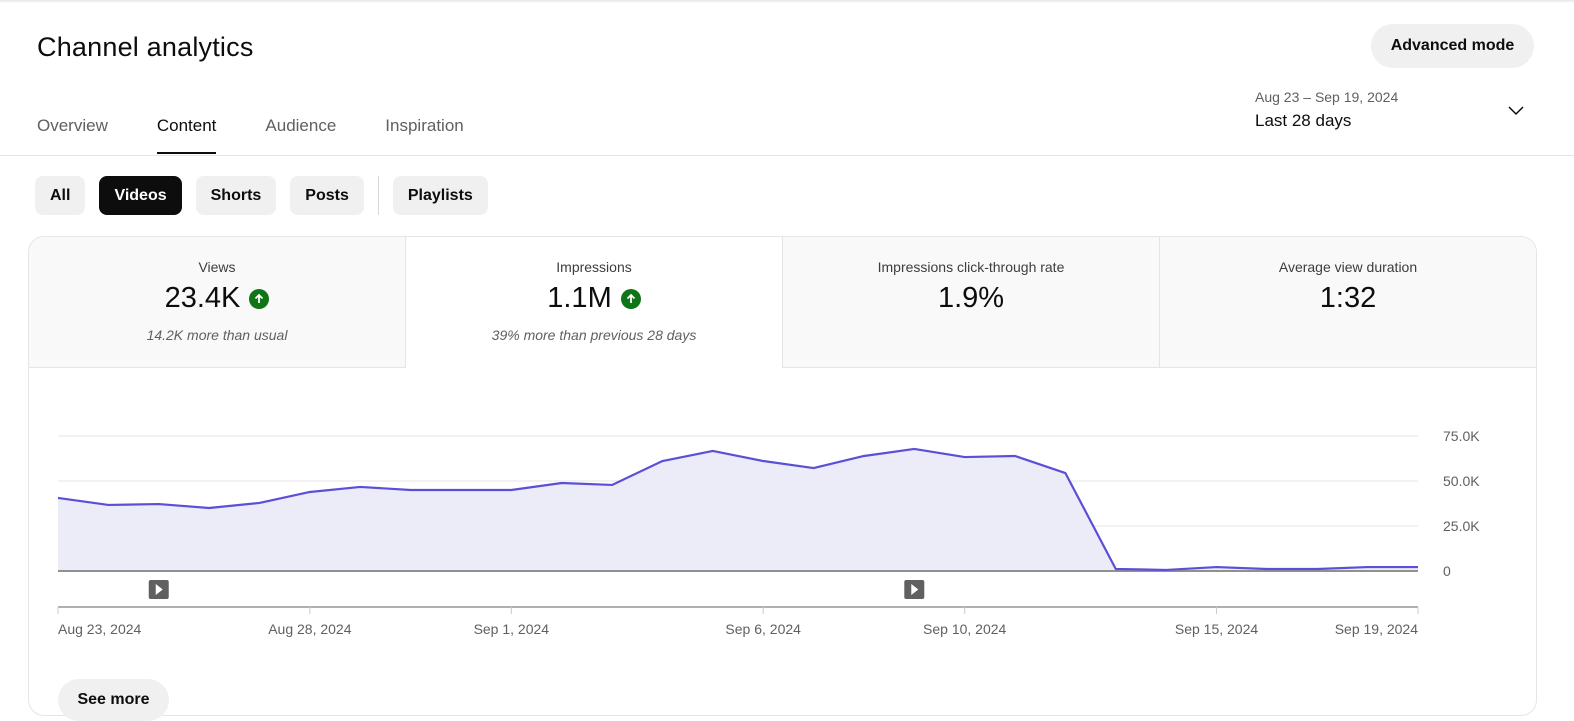 The width and height of the screenshot is (1574, 721). I want to click on chart-area, so click(738, 510).